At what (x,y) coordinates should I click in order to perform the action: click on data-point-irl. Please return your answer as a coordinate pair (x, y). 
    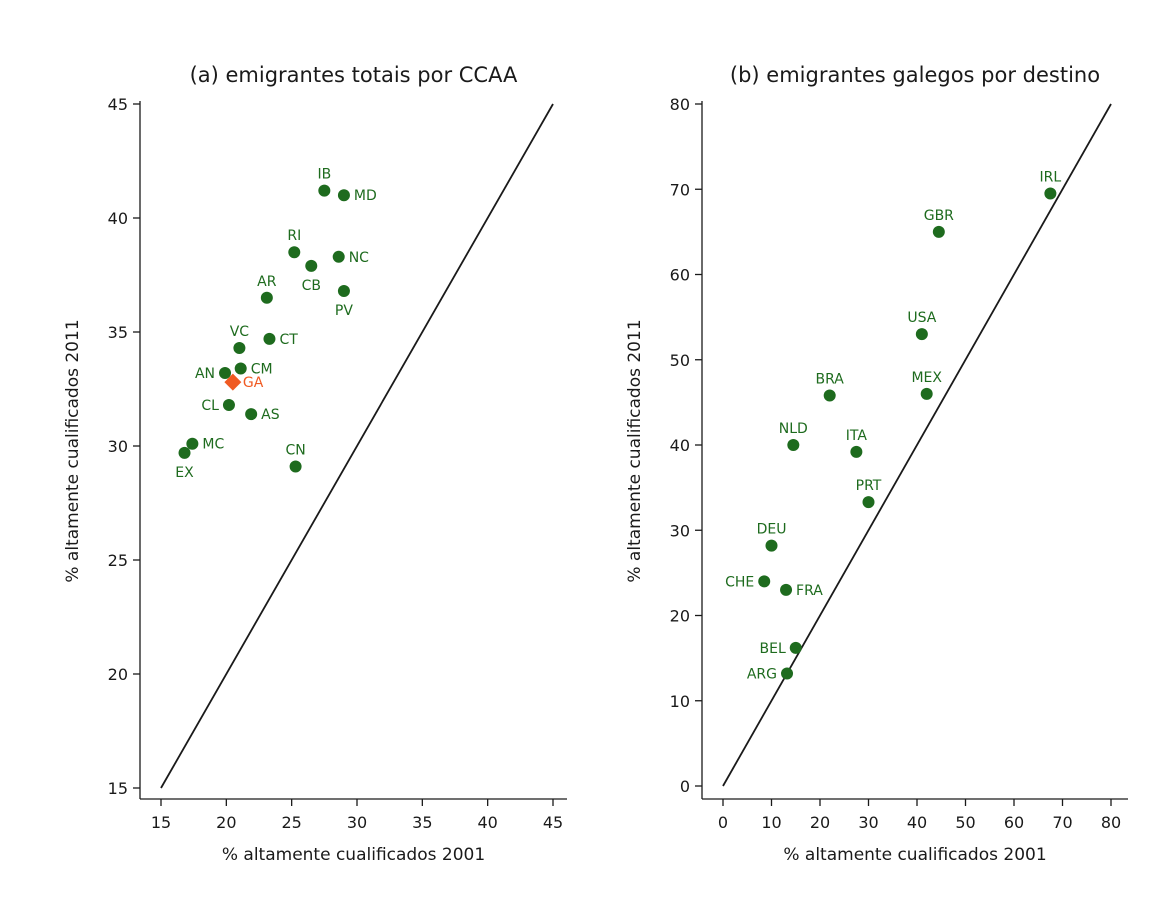
    Looking at the image, I should click on (1050, 193).